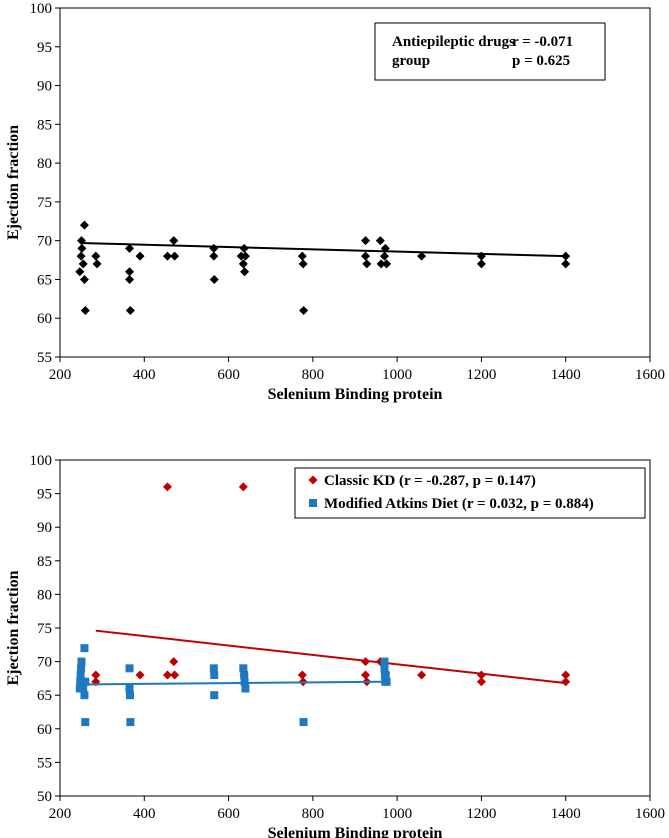 The width and height of the screenshot is (669, 838). What do you see at coordinates (430, 481) in the screenshot?
I see `legend-label: Classic KD (r = -0.287, p = 0.147)` at bounding box center [430, 481].